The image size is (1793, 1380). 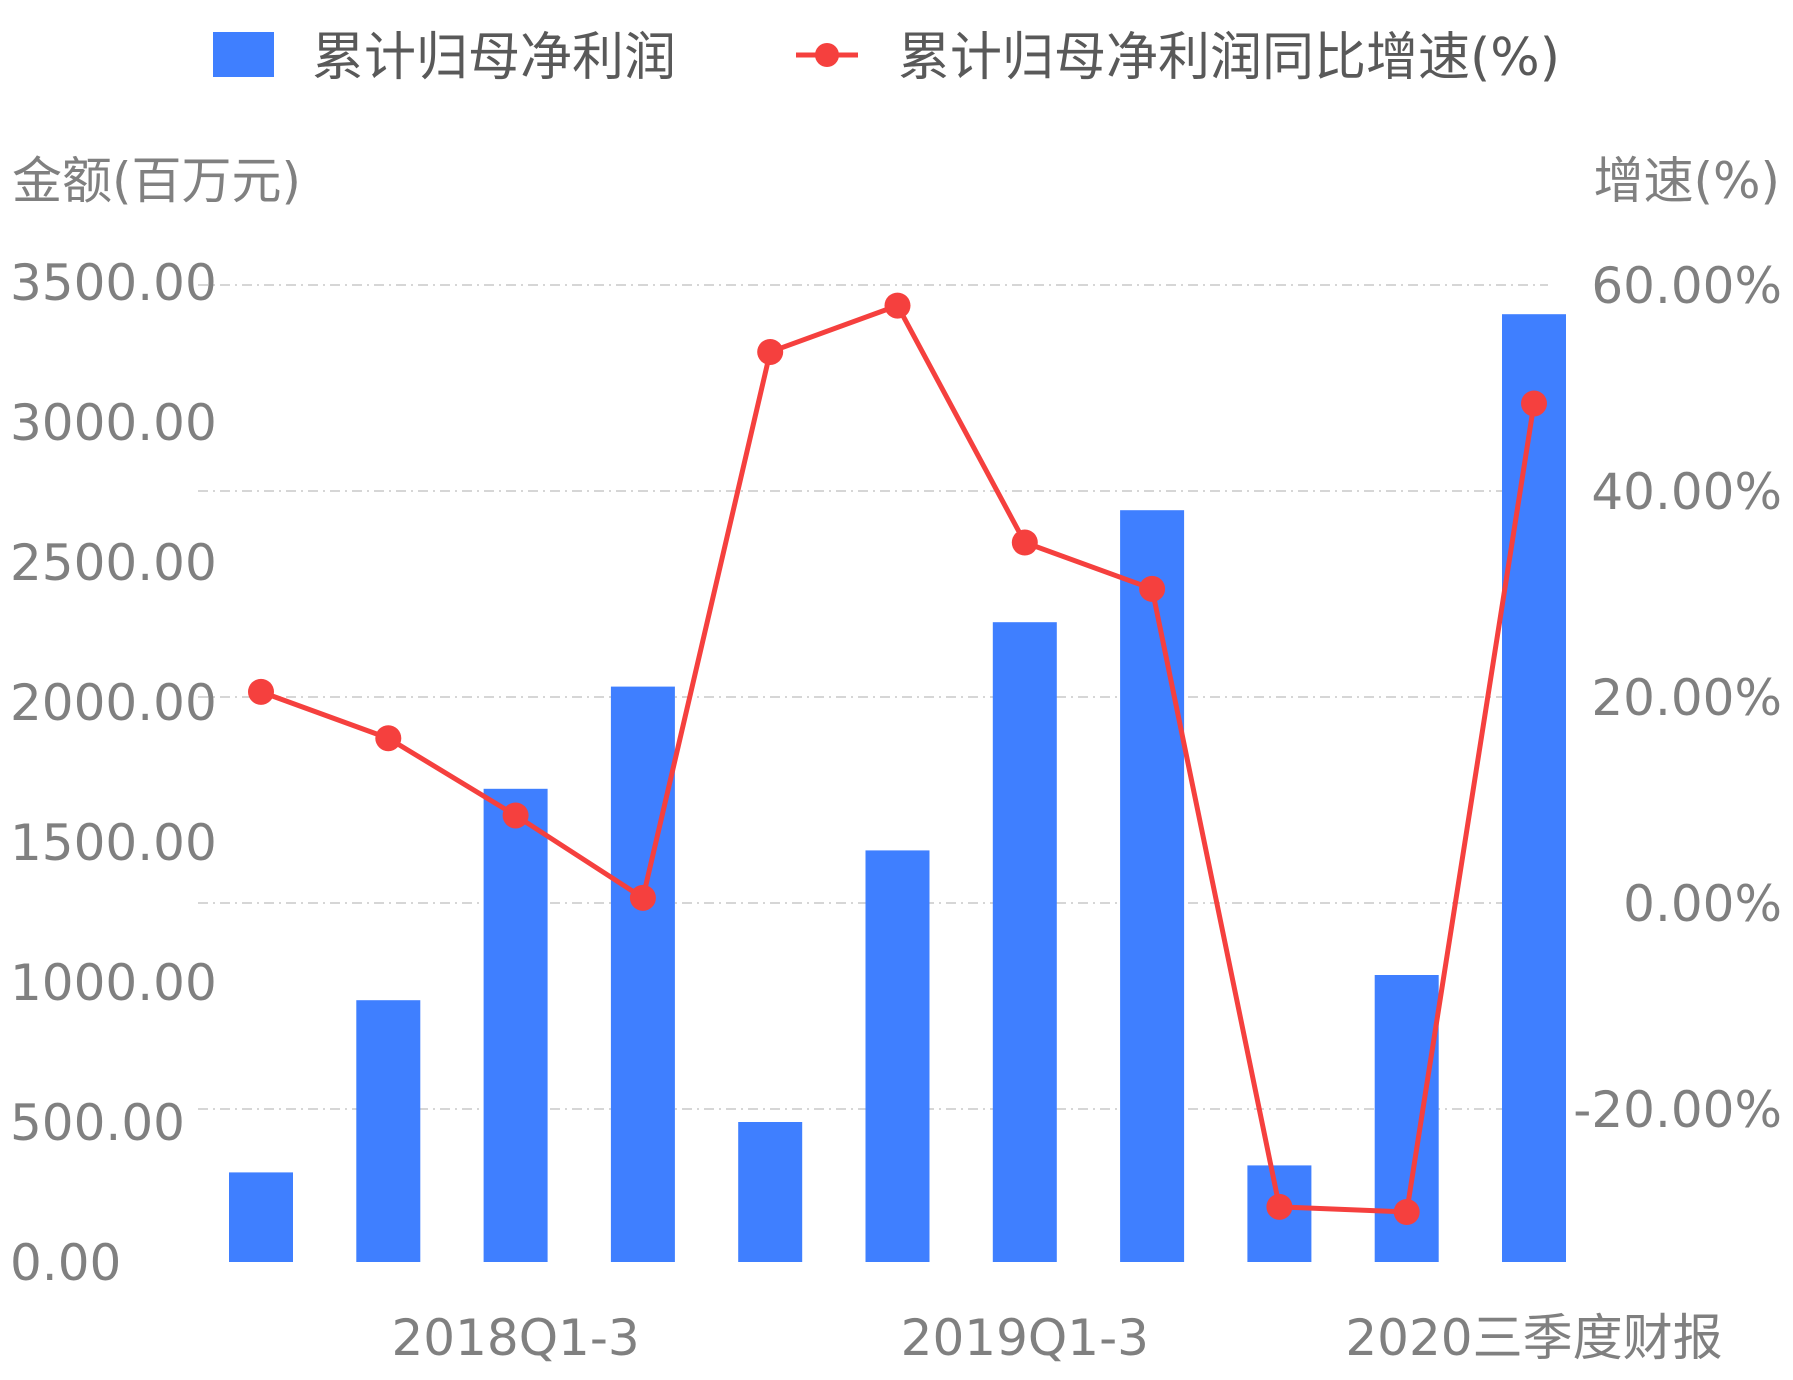 What do you see at coordinates (113, 423) in the screenshot?
I see `y-left-tick-label: 3000.00` at bounding box center [113, 423].